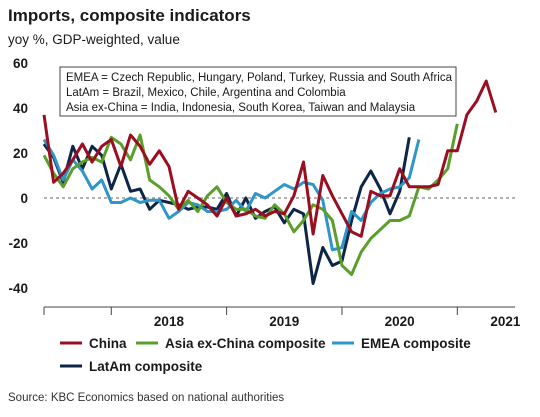 The width and height of the screenshot is (540, 417). I want to click on legend-label-china: China, so click(108, 343).